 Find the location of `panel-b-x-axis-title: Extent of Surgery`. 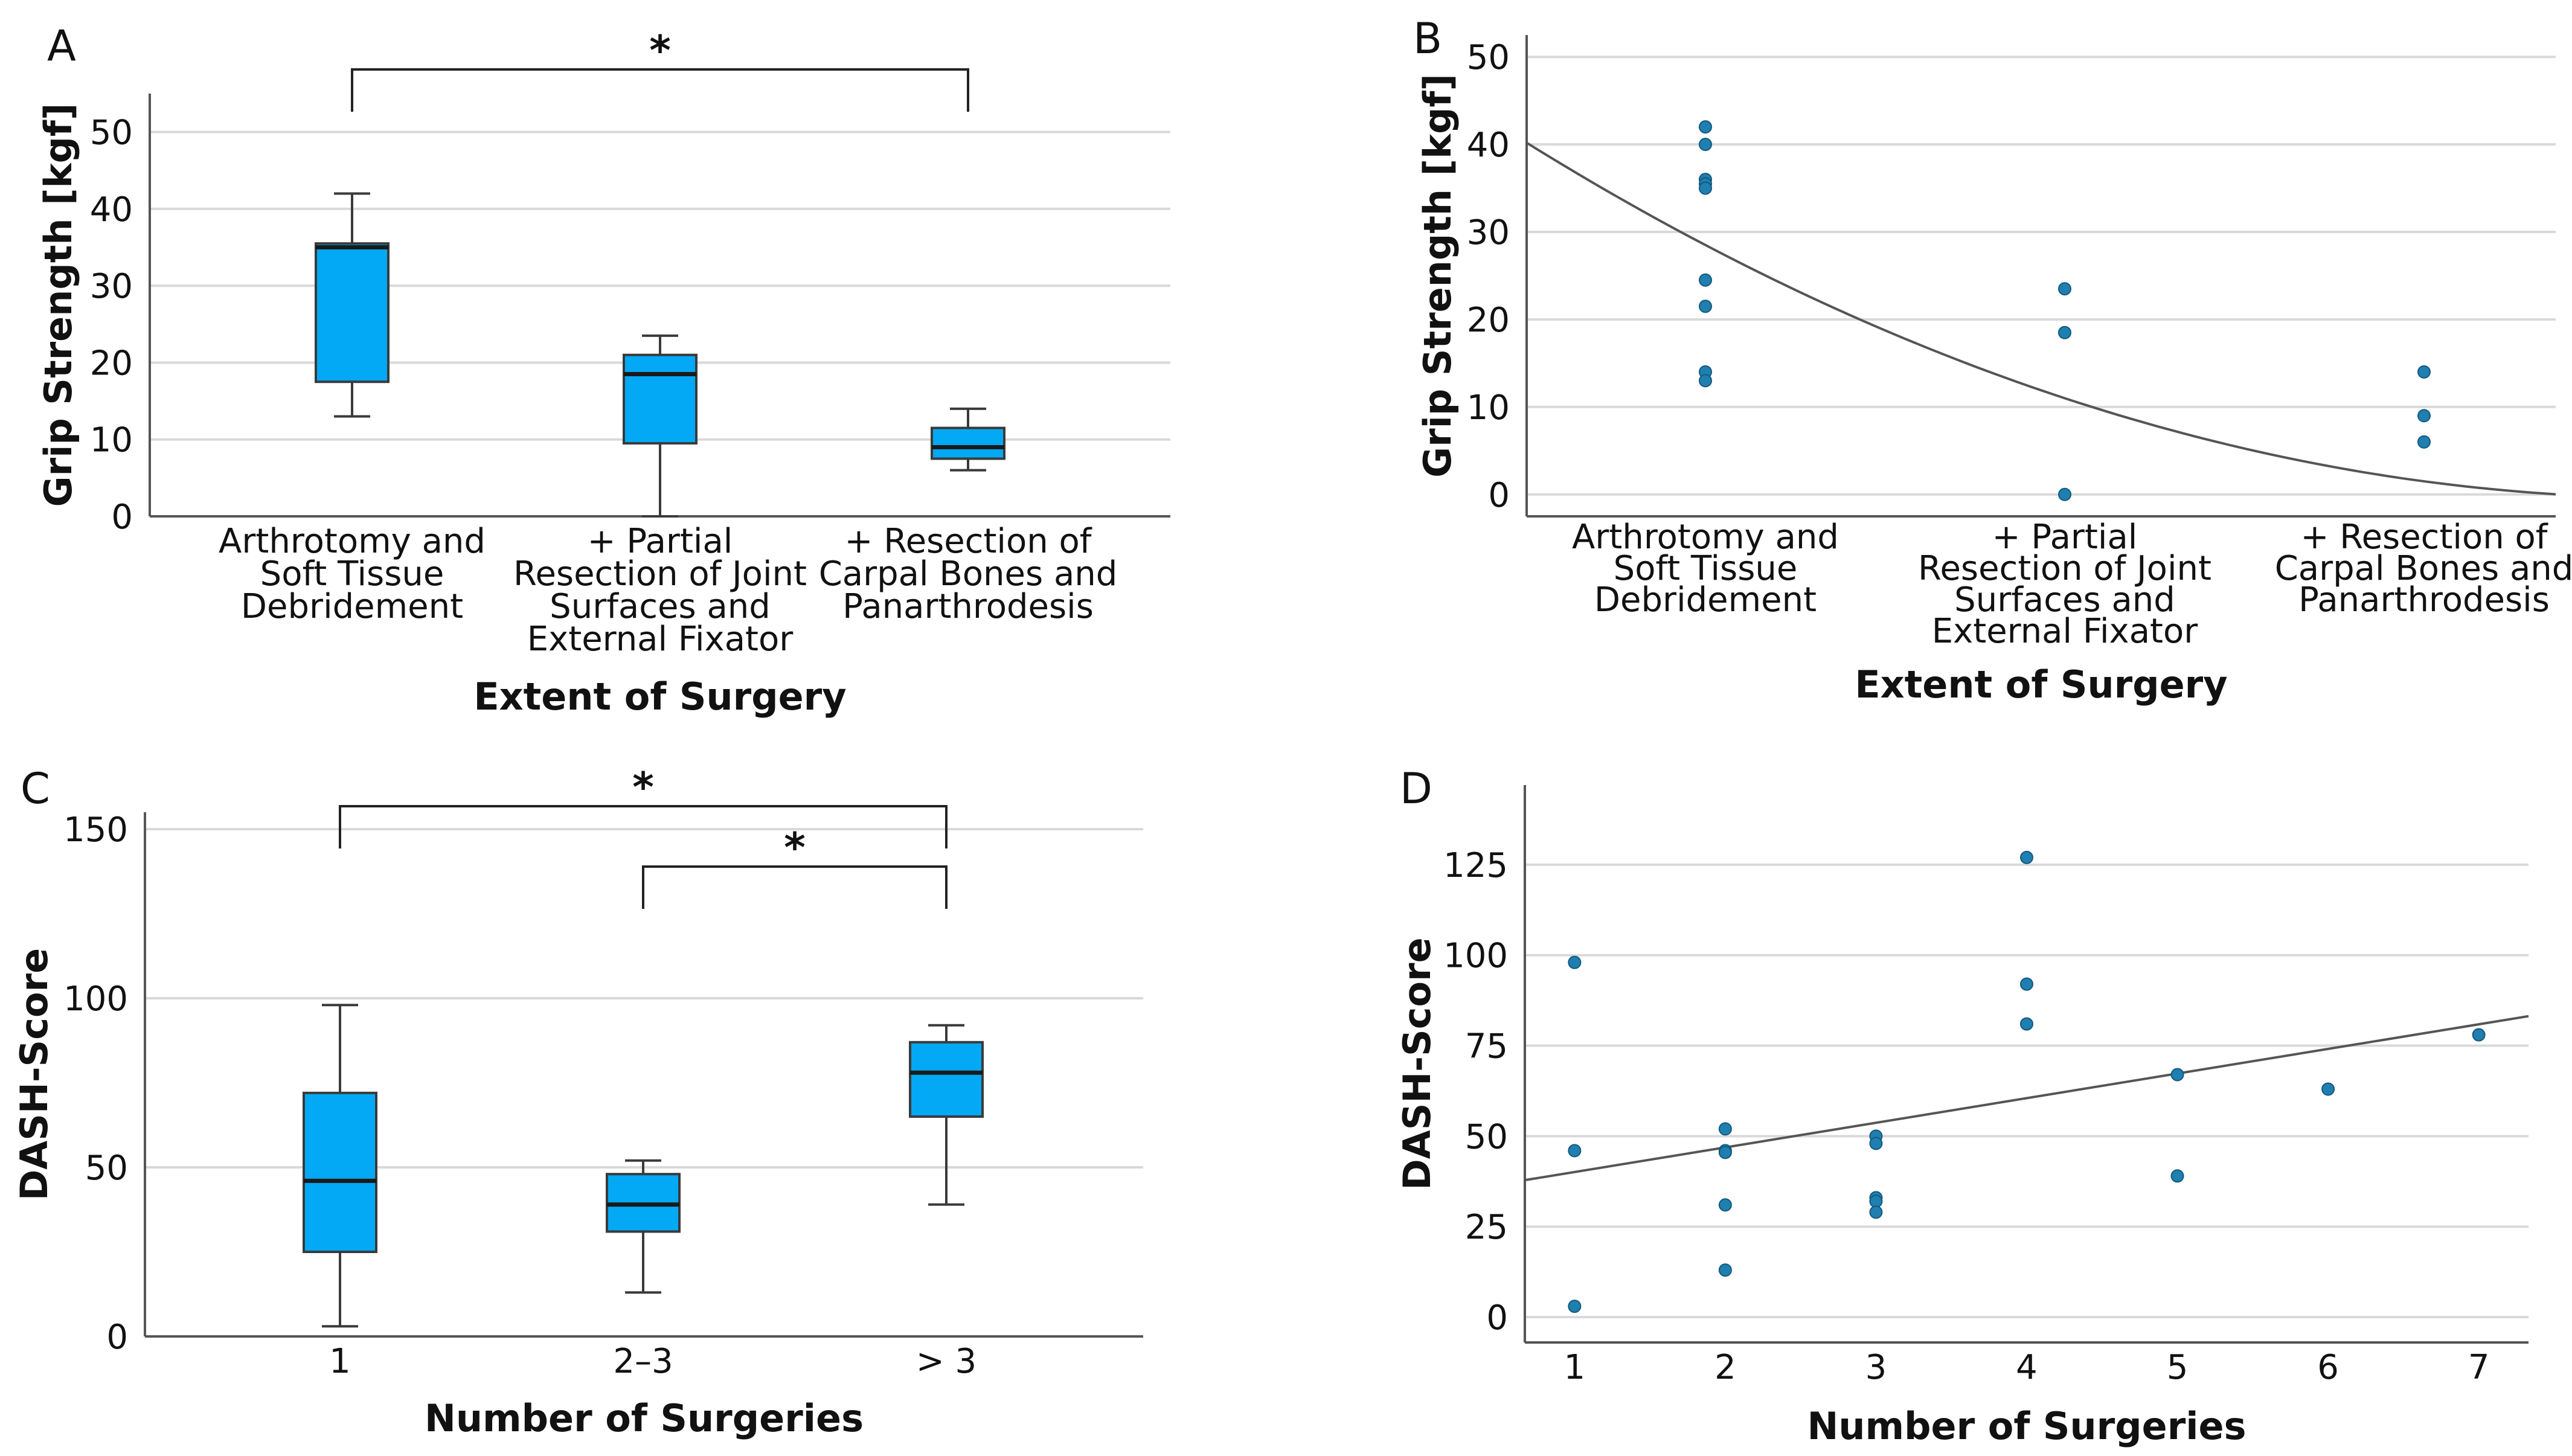

panel-b-x-axis-title: Extent of Surgery is located at coordinates (2041, 684).